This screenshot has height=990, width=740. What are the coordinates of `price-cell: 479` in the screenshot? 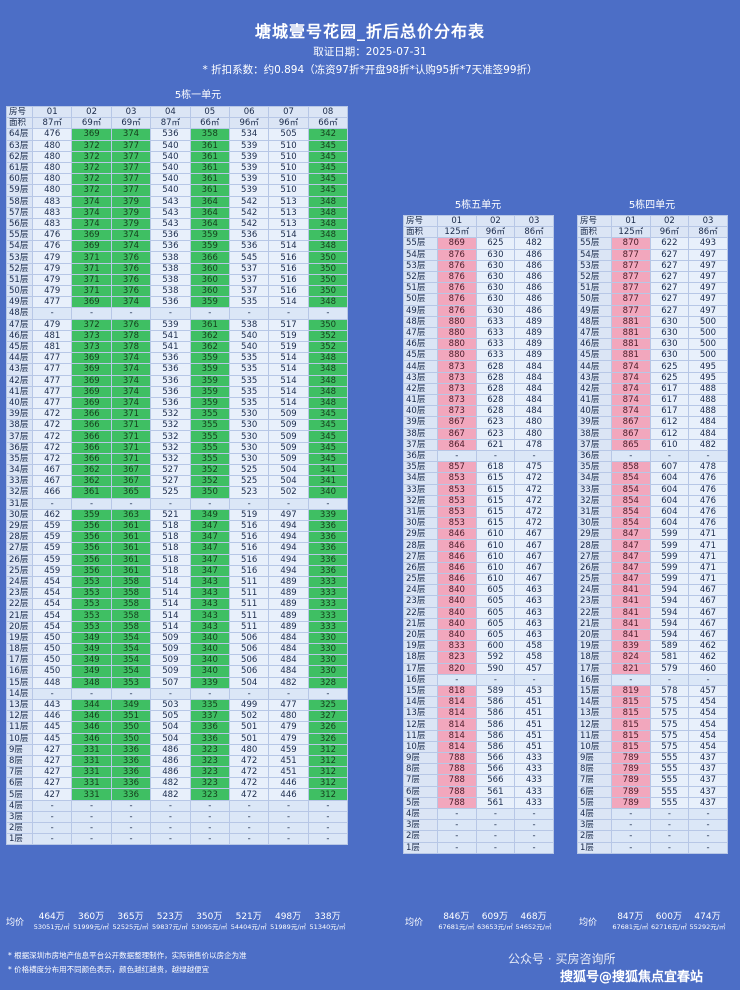 It's located at (52, 324).